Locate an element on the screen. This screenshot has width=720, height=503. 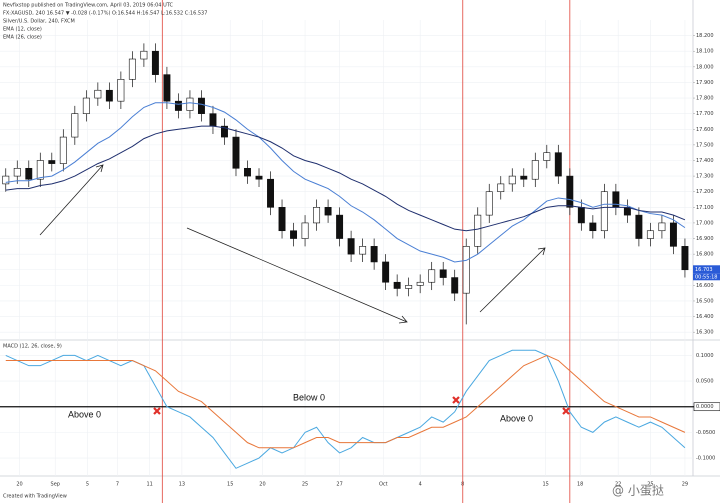
y-tick-label: 16.300 is located at coordinates (705, 333).